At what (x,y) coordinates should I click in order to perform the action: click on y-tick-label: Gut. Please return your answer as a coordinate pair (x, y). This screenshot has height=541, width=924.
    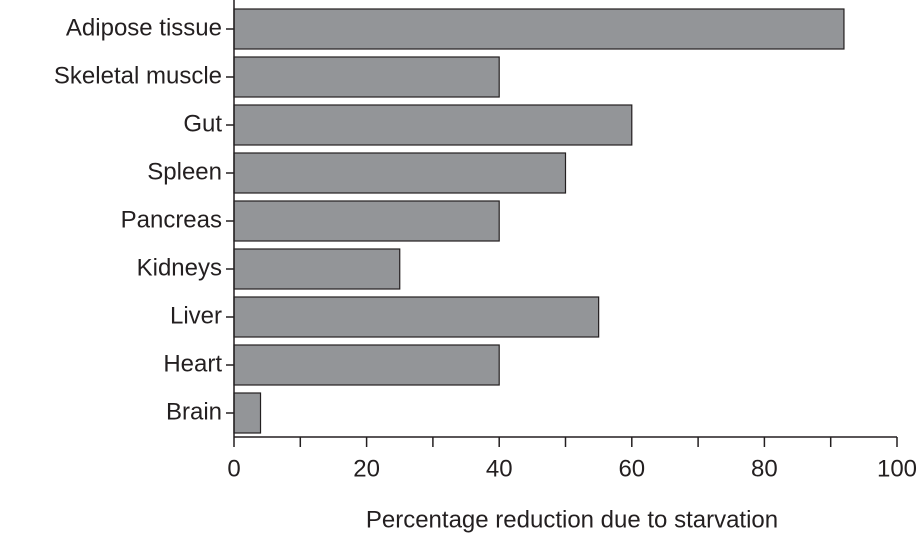
    Looking at the image, I should click on (202, 123).